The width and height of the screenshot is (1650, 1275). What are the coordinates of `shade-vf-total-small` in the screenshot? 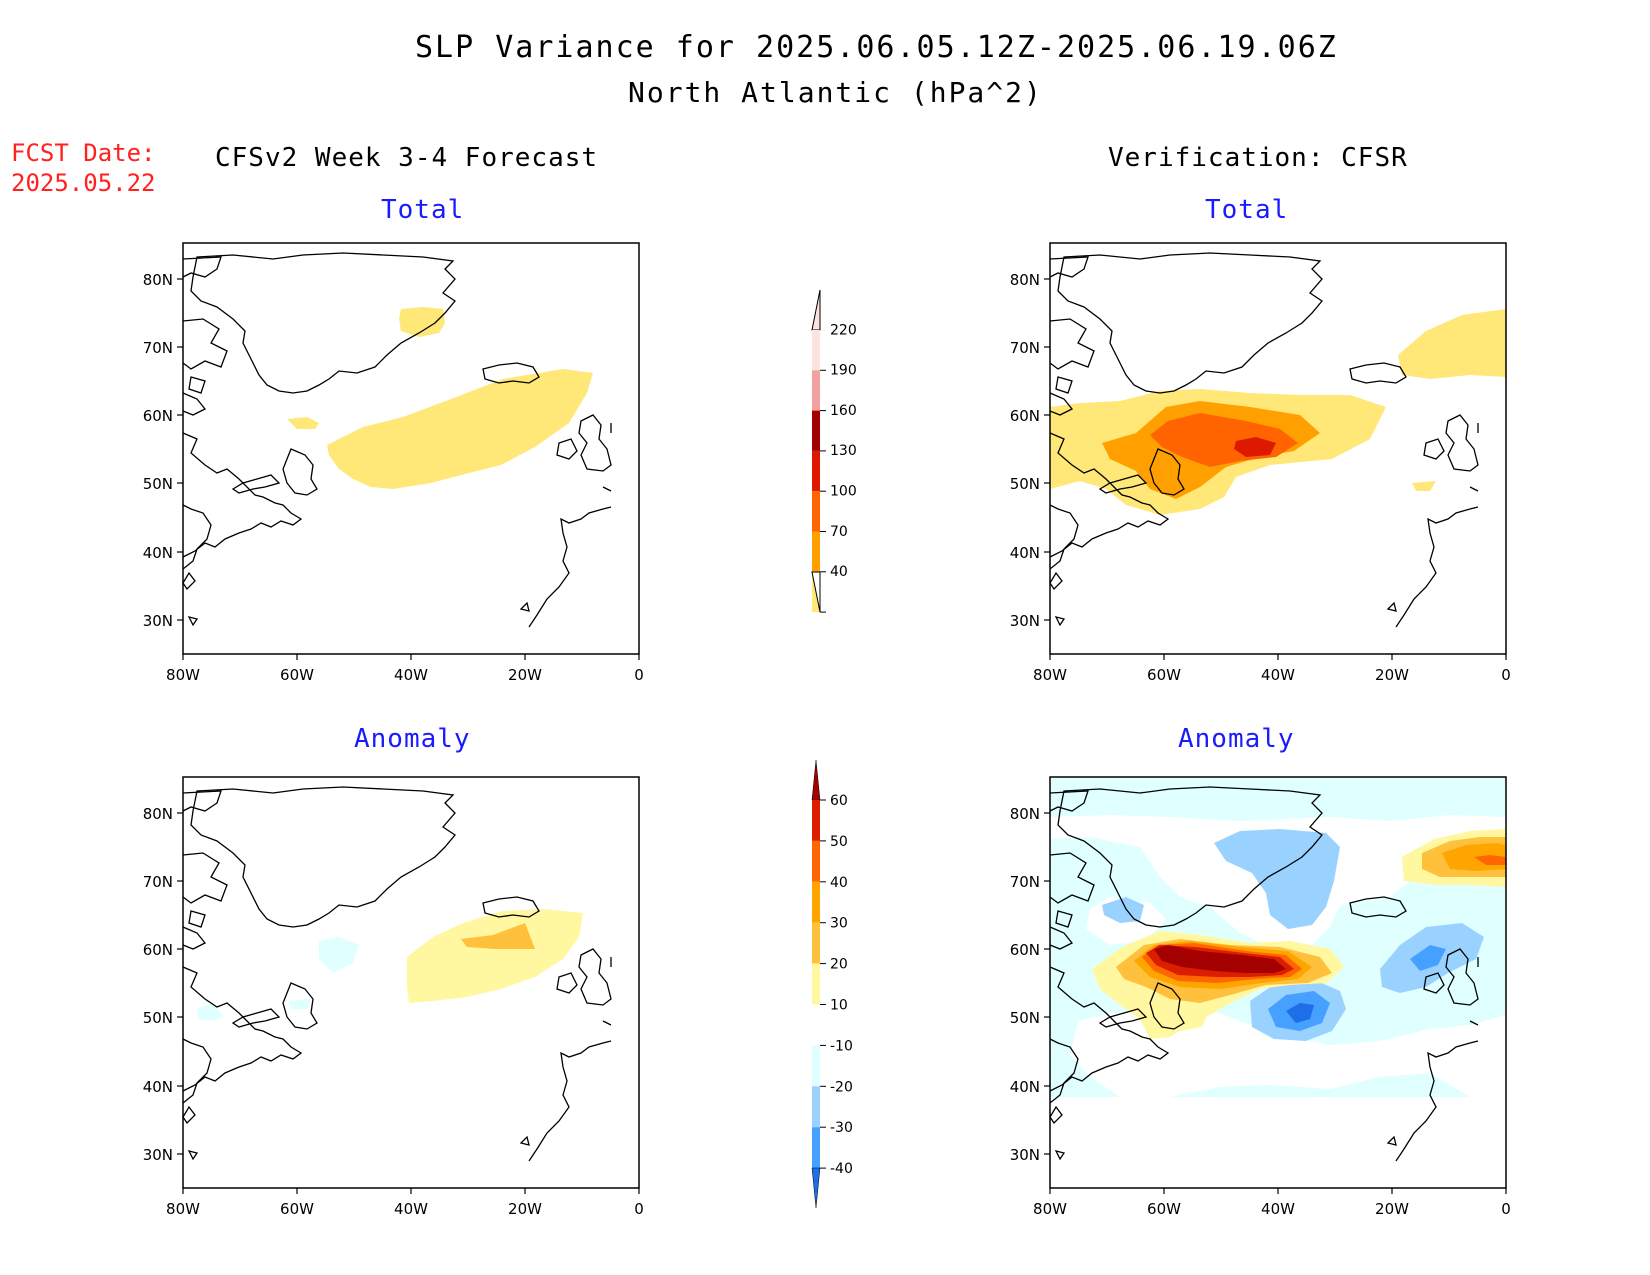 It's located at (1424, 486).